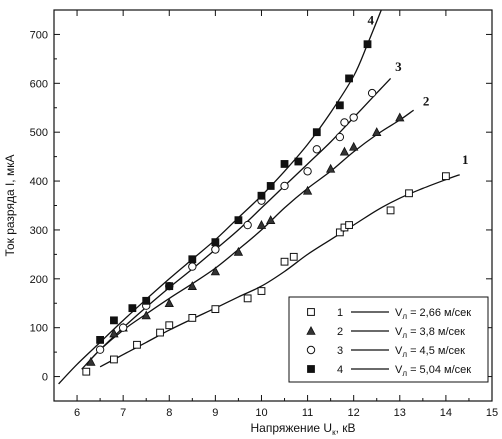 The width and height of the screenshot is (502, 439). What do you see at coordinates (371, 20) in the screenshot?
I see `curve-label-4: 4` at bounding box center [371, 20].